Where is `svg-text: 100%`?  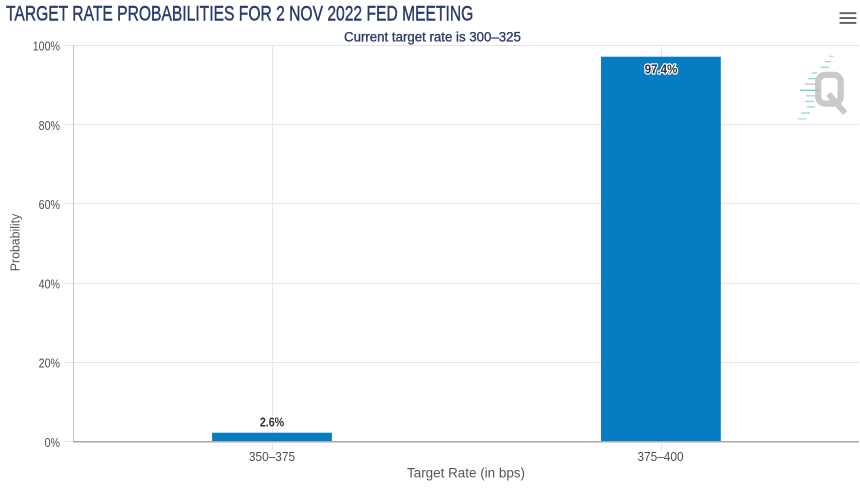
svg-text: 100% is located at coordinates (47, 46).